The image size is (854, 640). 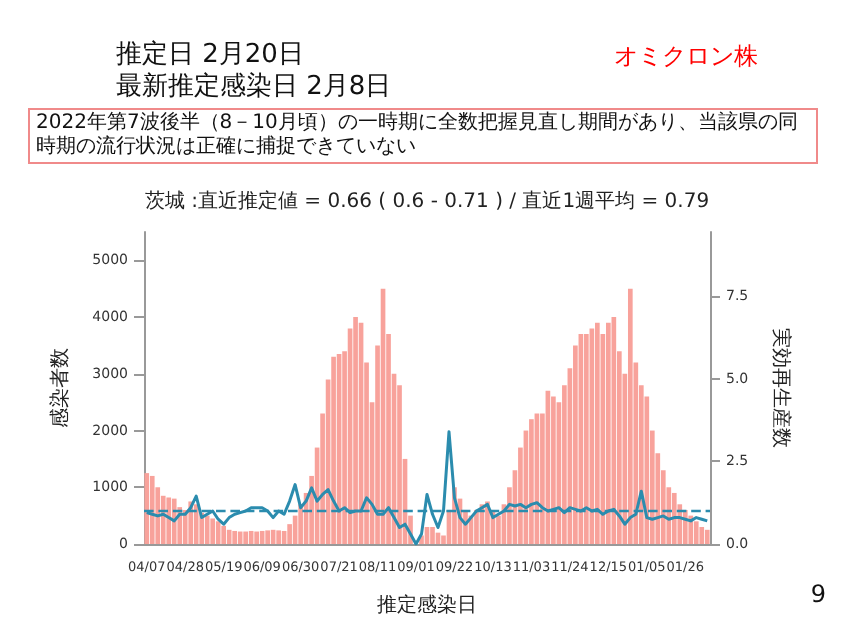 What do you see at coordinates (427, 201) in the screenshot?
I see `text: 茨城 :直近推定値 = 0.66 ( 0.6 - 0.71 ) / 直近1週平均 = 0.79` at bounding box center [427, 201].